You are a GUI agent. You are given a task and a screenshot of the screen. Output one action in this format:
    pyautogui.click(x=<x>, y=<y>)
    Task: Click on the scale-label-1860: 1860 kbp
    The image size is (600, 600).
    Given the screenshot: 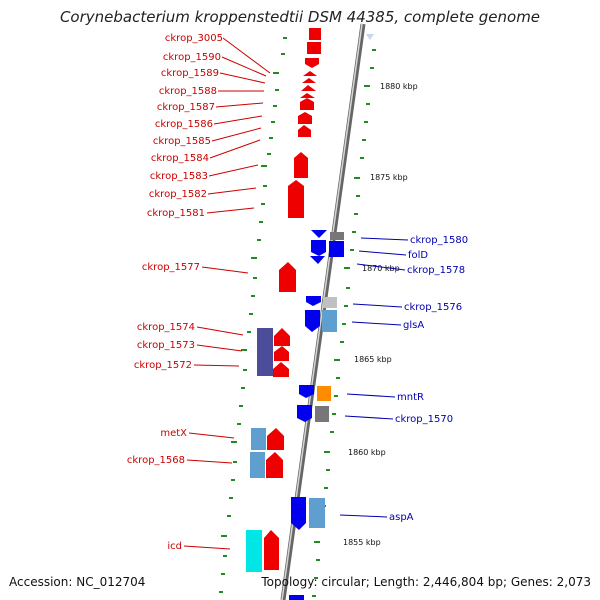 What is the action you would take?
    pyautogui.click(x=367, y=452)
    